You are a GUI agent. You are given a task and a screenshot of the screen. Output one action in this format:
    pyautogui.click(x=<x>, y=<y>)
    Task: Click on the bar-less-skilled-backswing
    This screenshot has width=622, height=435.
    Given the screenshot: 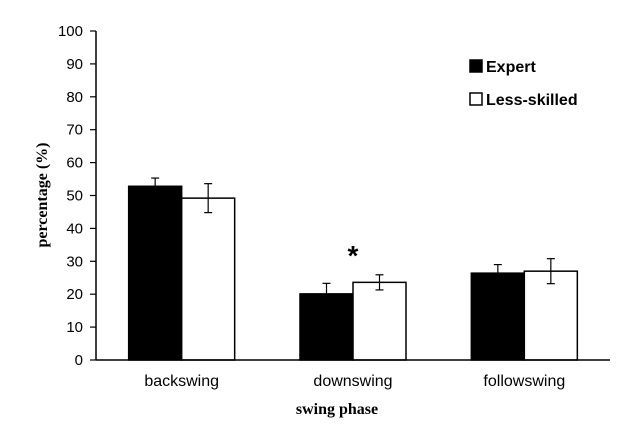 What is the action you would take?
    pyautogui.click(x=208, y=279)
    